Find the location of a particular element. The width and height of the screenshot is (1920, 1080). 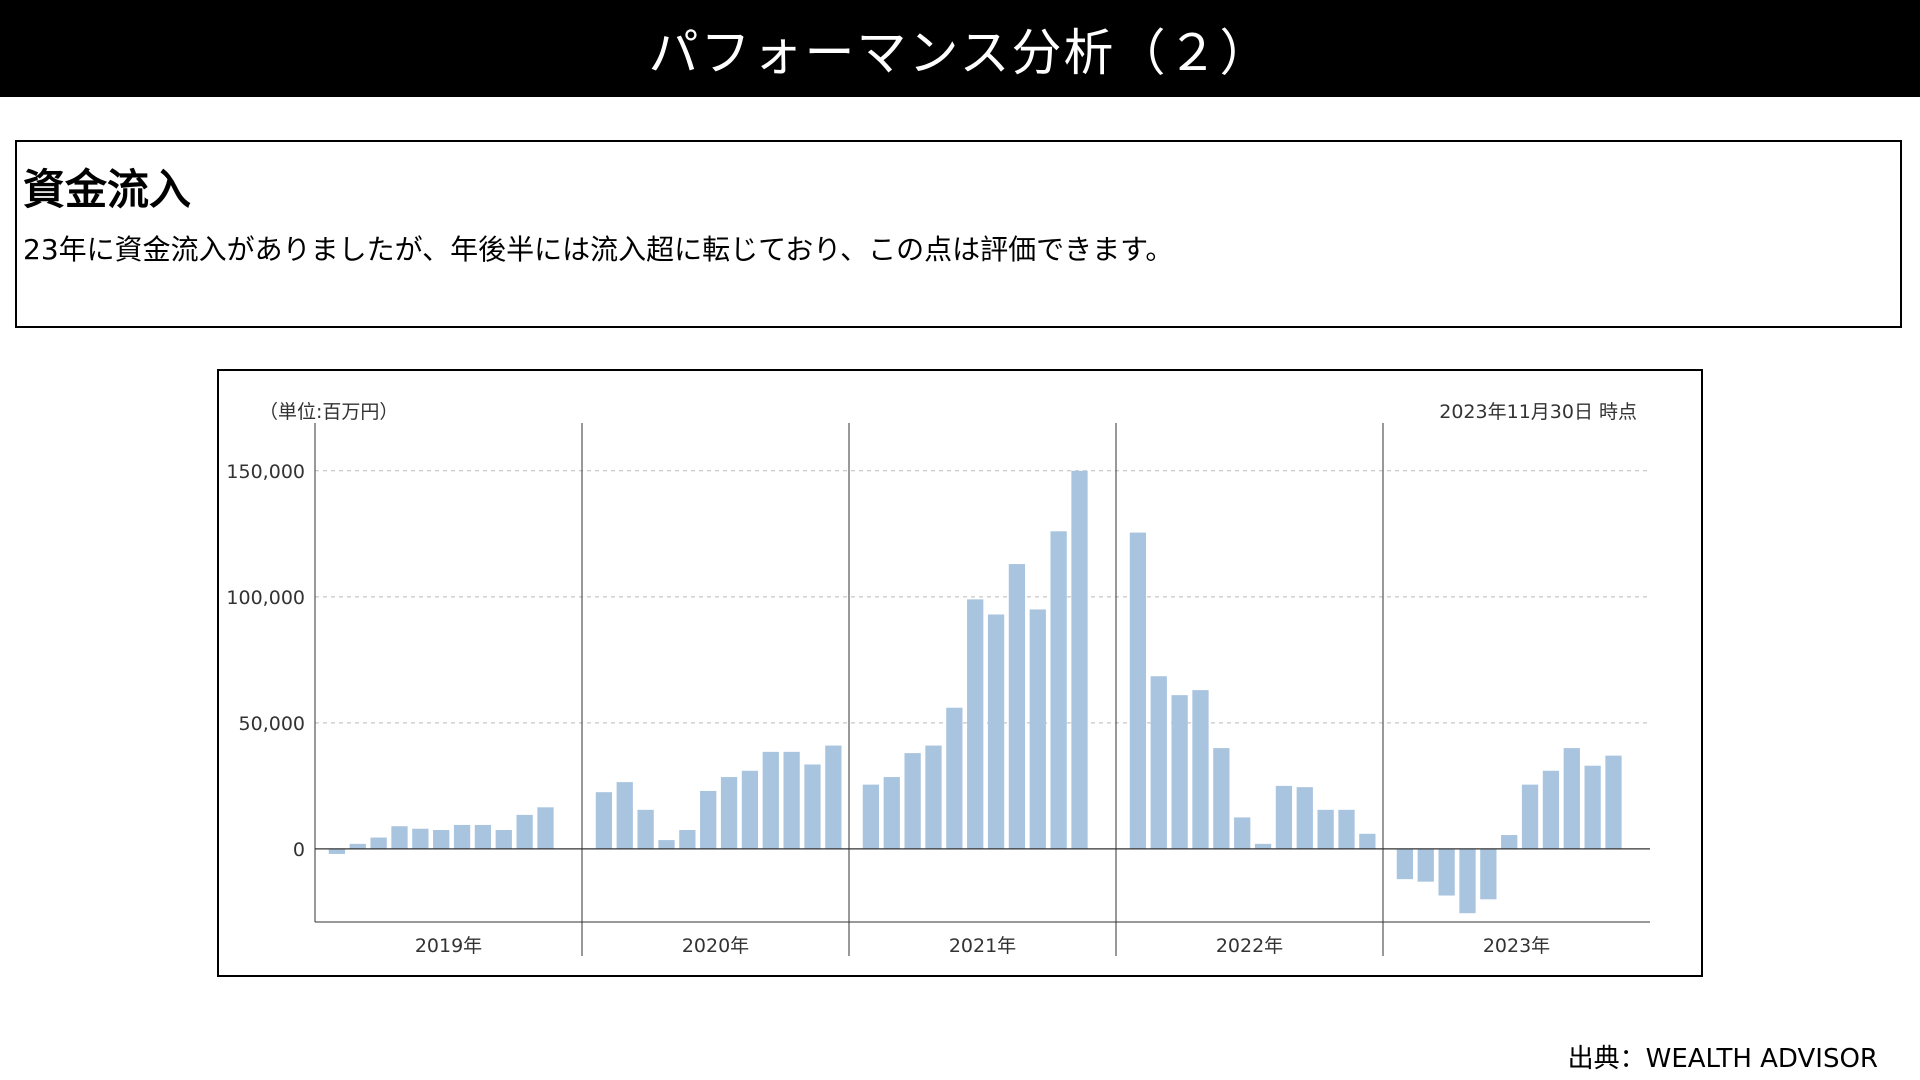

y-tick-label: 150,000 is located at coordinates (265, 472).